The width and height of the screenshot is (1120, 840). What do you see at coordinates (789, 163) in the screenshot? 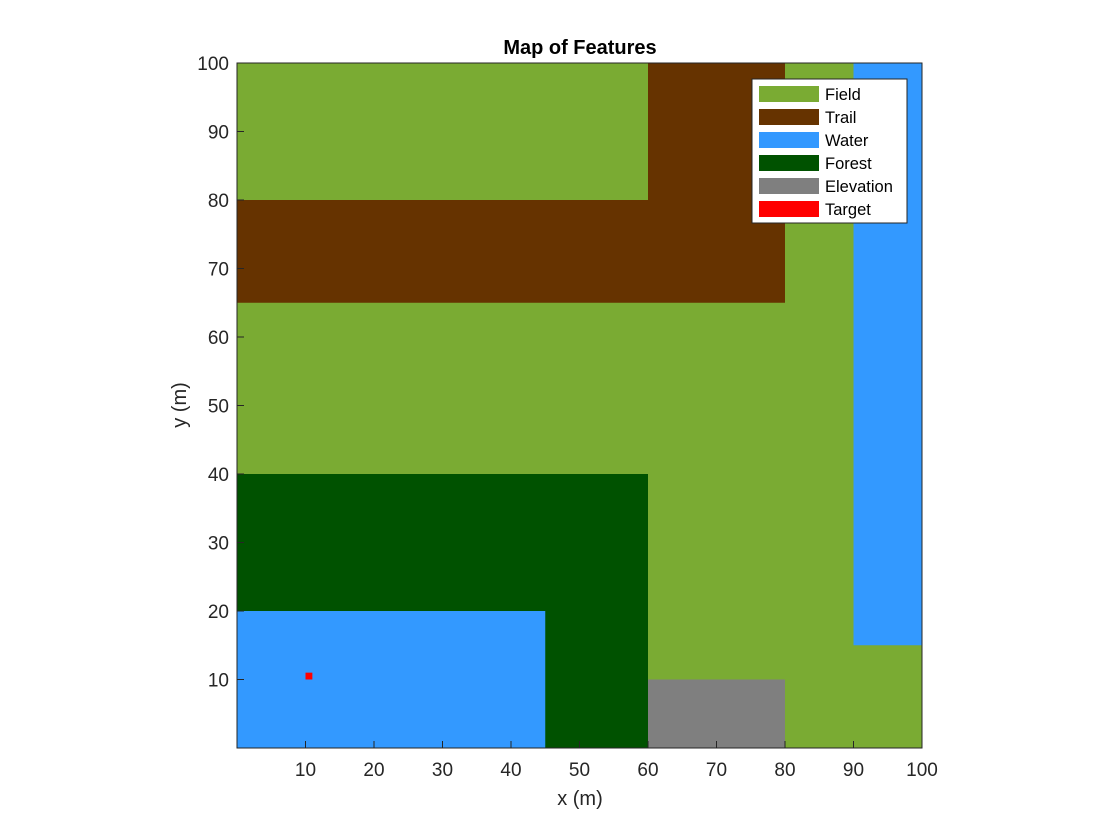
I see `legend-swatch-forest` at bounding box center [789, 163].